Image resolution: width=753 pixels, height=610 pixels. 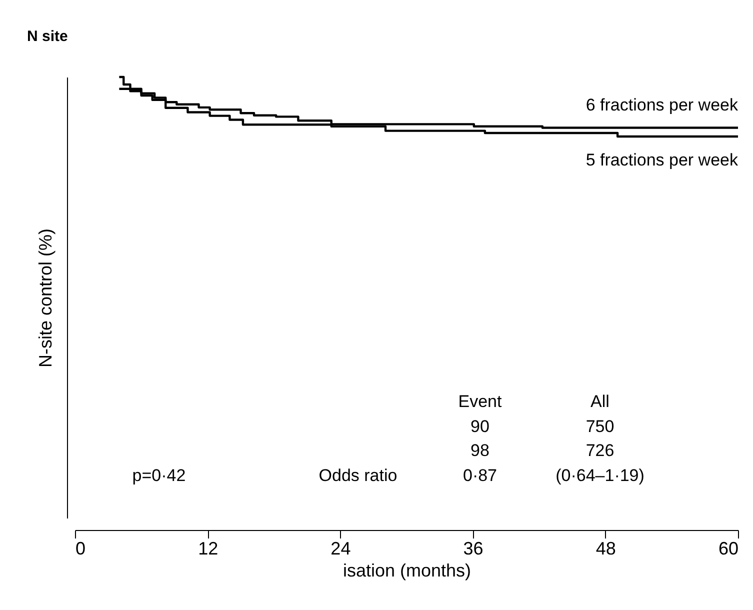 I want to click on annotation: p=0·42, so click(x=159, y=475).